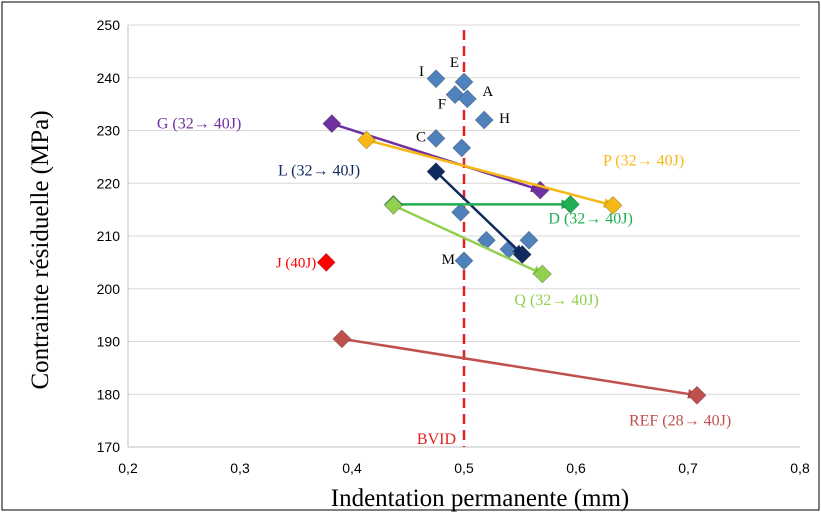 The height and width of the screenshot is (512, 821). What do you see at coordinates (296, 263) in the screenshot?
I see `point-label: J (40J)` at bounding box center [296, 263].